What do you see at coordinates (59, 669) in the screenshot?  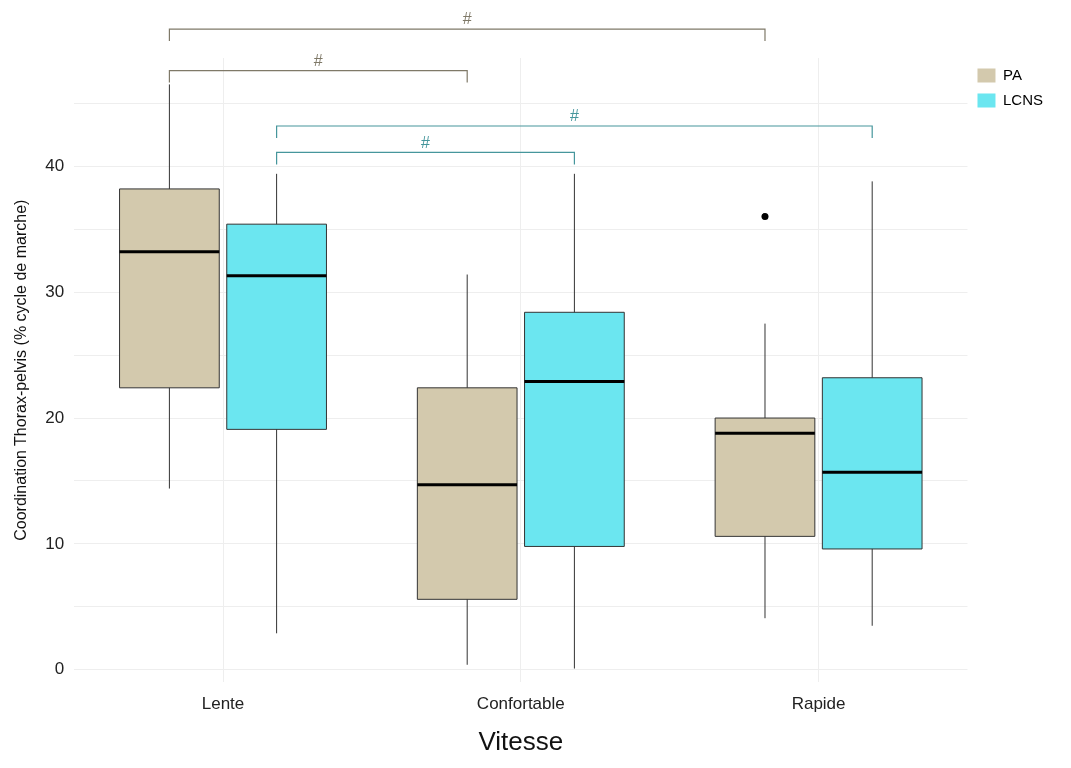 I see `y-tick-label: 0` at bounding box center [59, 669].